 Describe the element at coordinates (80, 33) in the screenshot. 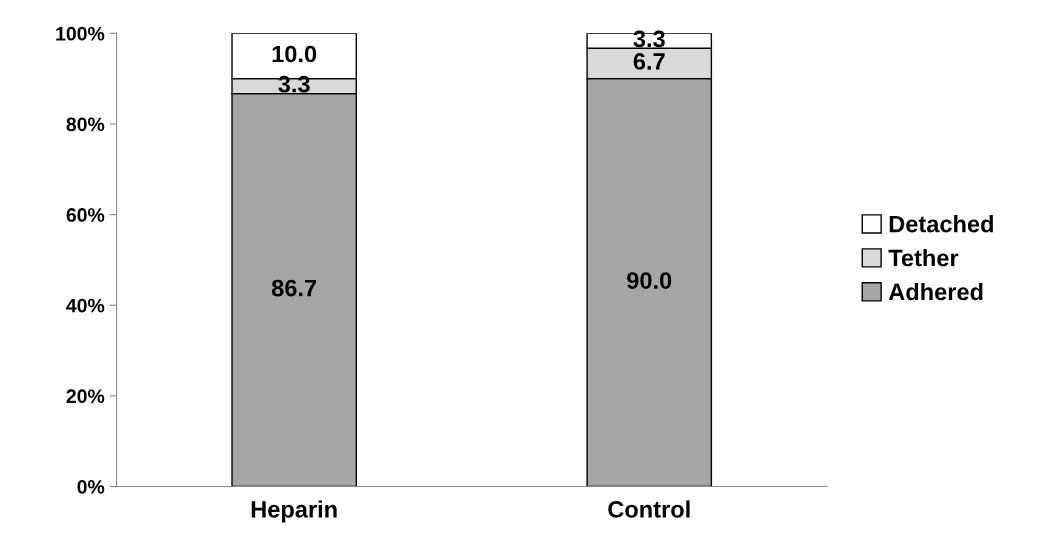

I see `y-tick-label: 100%` at that location.